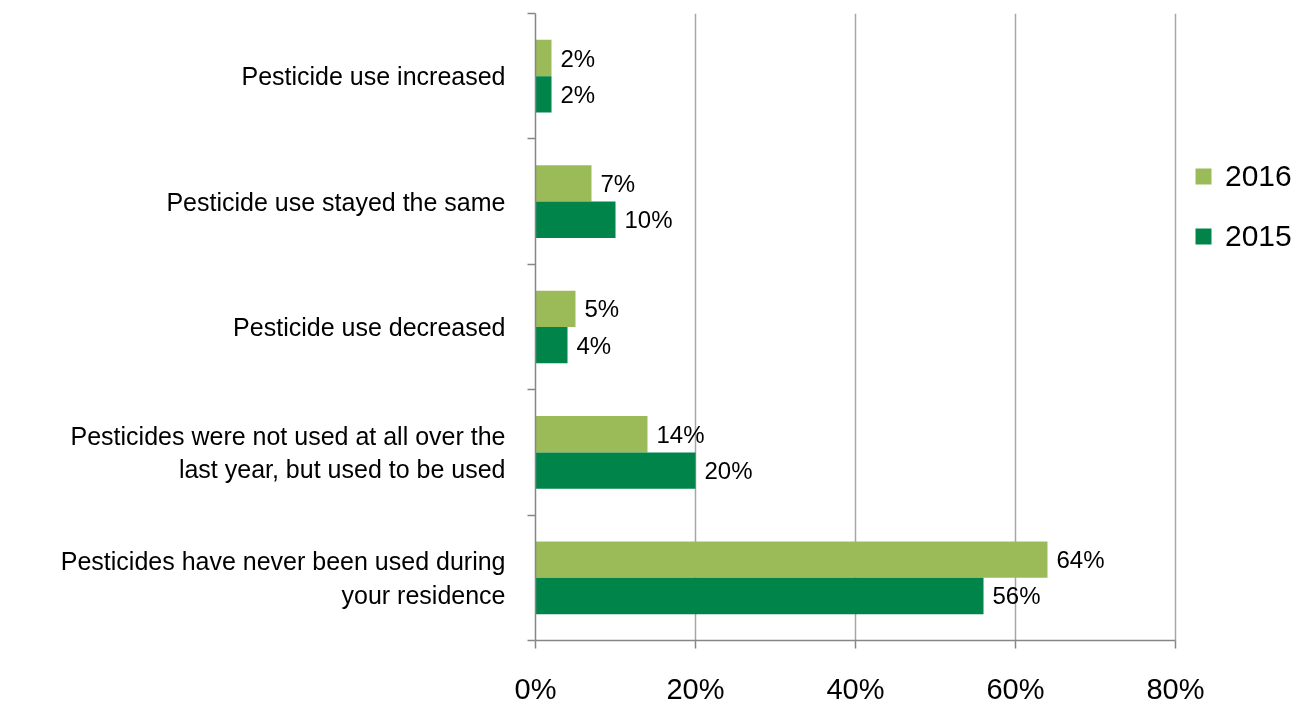 The width and height of the screenshot is (1312, 707). Describe the element at coordinates (695, 688) in the screenshot. I see `x-tick-label: 20%` at that location.